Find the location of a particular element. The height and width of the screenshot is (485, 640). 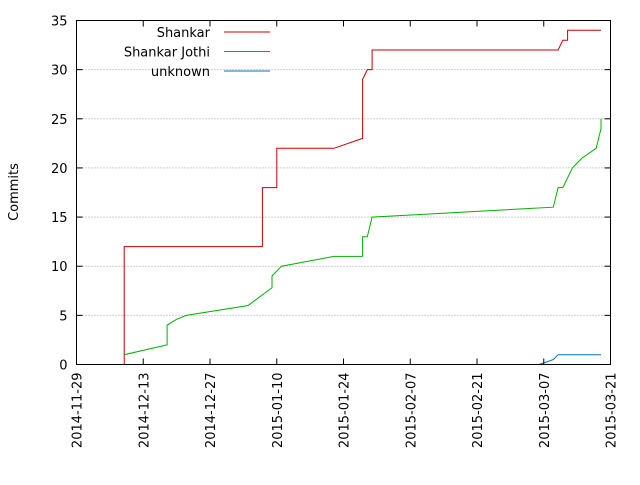

y-axis-label: Commits is located at coordinates (14, 192).